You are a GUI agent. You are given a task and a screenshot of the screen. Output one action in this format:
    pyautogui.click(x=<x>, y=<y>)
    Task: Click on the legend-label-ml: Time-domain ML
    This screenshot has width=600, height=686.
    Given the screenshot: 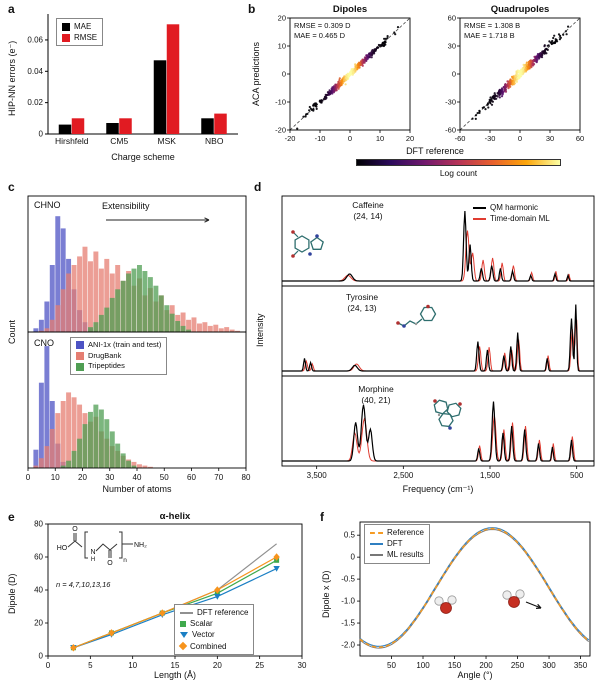 What is the action you would take?
    pyautogui.click(x=520, y=219)
    